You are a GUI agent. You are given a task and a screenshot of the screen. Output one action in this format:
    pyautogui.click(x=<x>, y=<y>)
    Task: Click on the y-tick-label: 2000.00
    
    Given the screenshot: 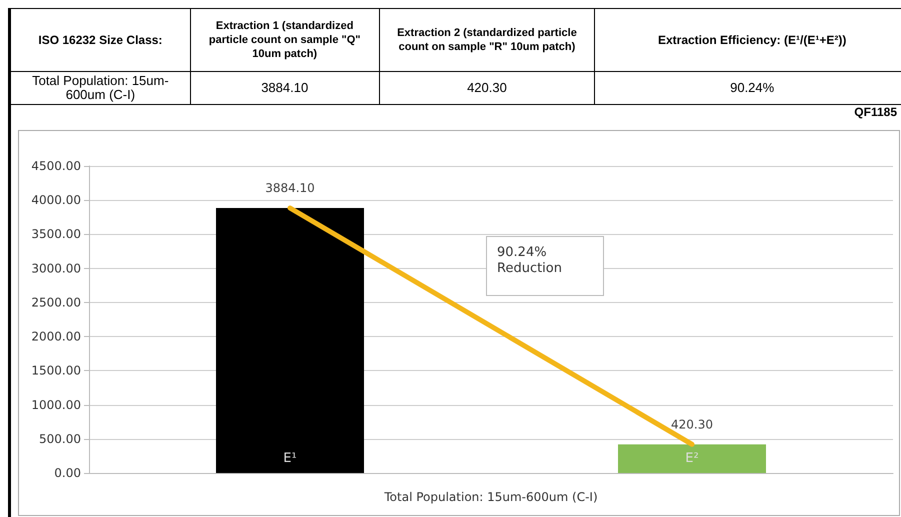 What is the action you would take?
    pyautogui.click(x=56, y=337)
    